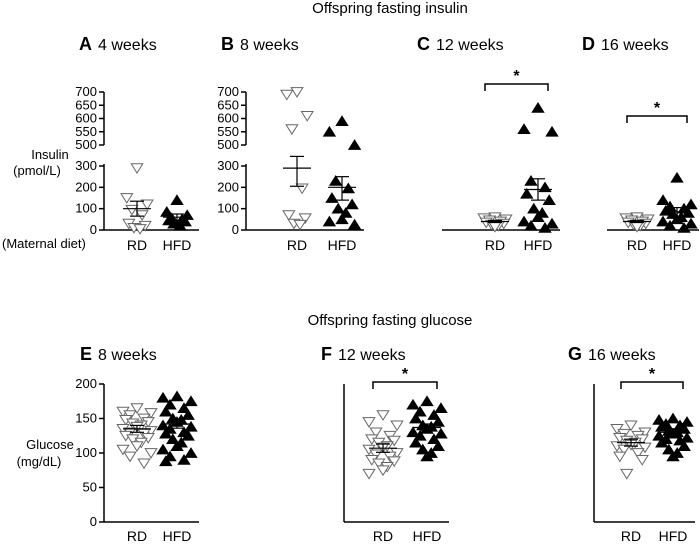  What do you see at coordinates (137, 444) in the screenshot?
I see `panel-e: E 8 weeks 0 50 100 150 200 RD HFD` at bounding box center [137, 444].